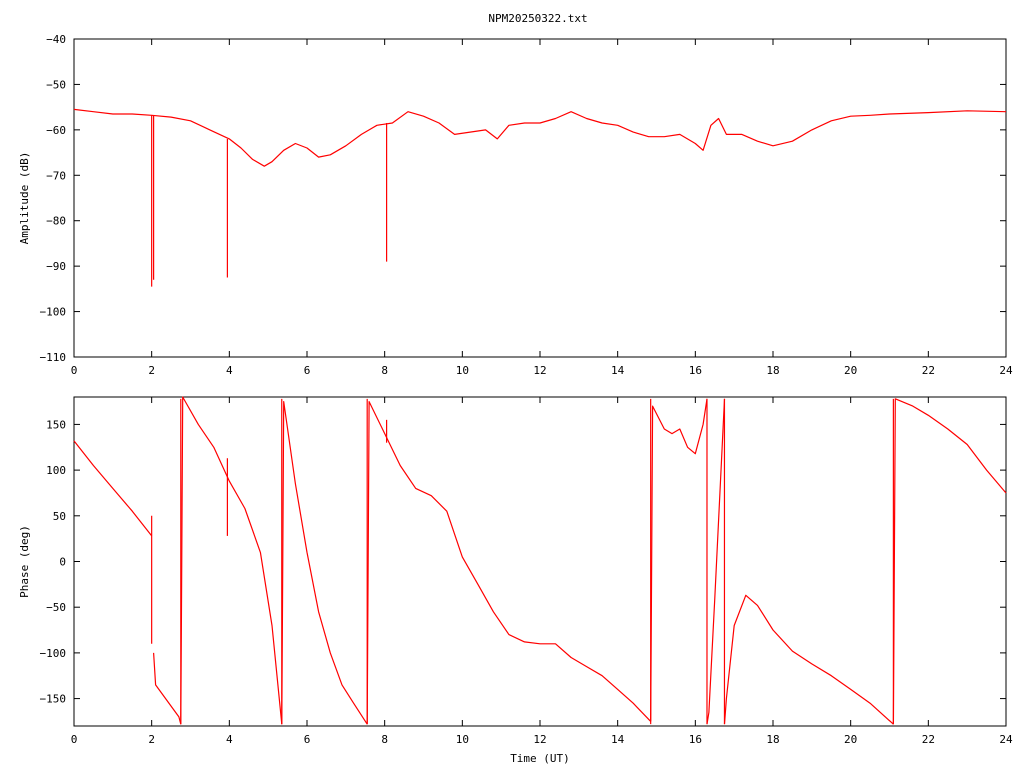 The width and height of the screenshot is (1024, 768). Describe the element at coordinates (56, 175) in the screenshot. I see `y-tick-label: −70` at that location.